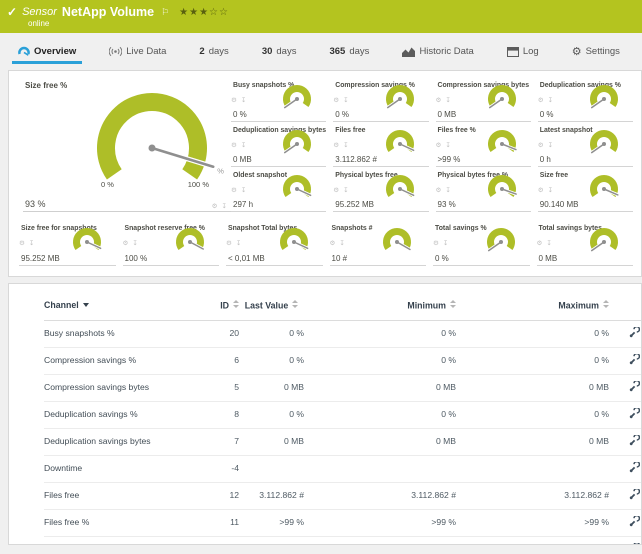 This screenshot has height=554, width=642. What do you see at coordinates (279, 53) in the screenshot?
I see `tab-days: 30 days` at bounding box center [279, 53].